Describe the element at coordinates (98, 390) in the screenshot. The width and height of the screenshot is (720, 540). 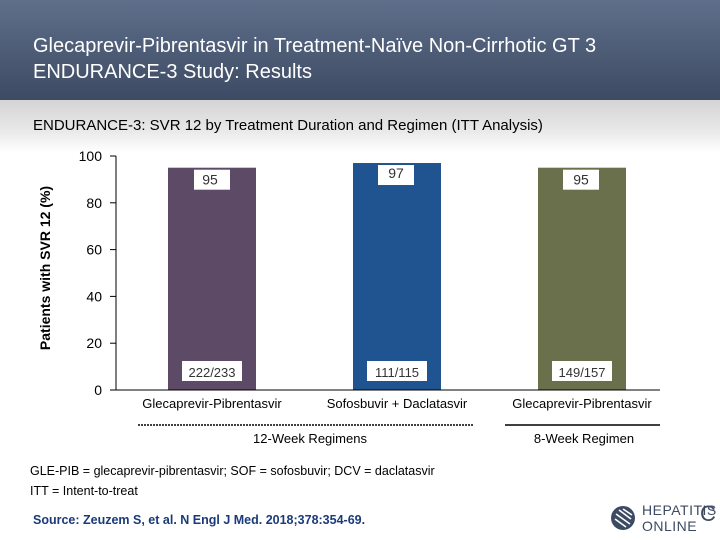
I see `y-tick-label: 0` at that location.